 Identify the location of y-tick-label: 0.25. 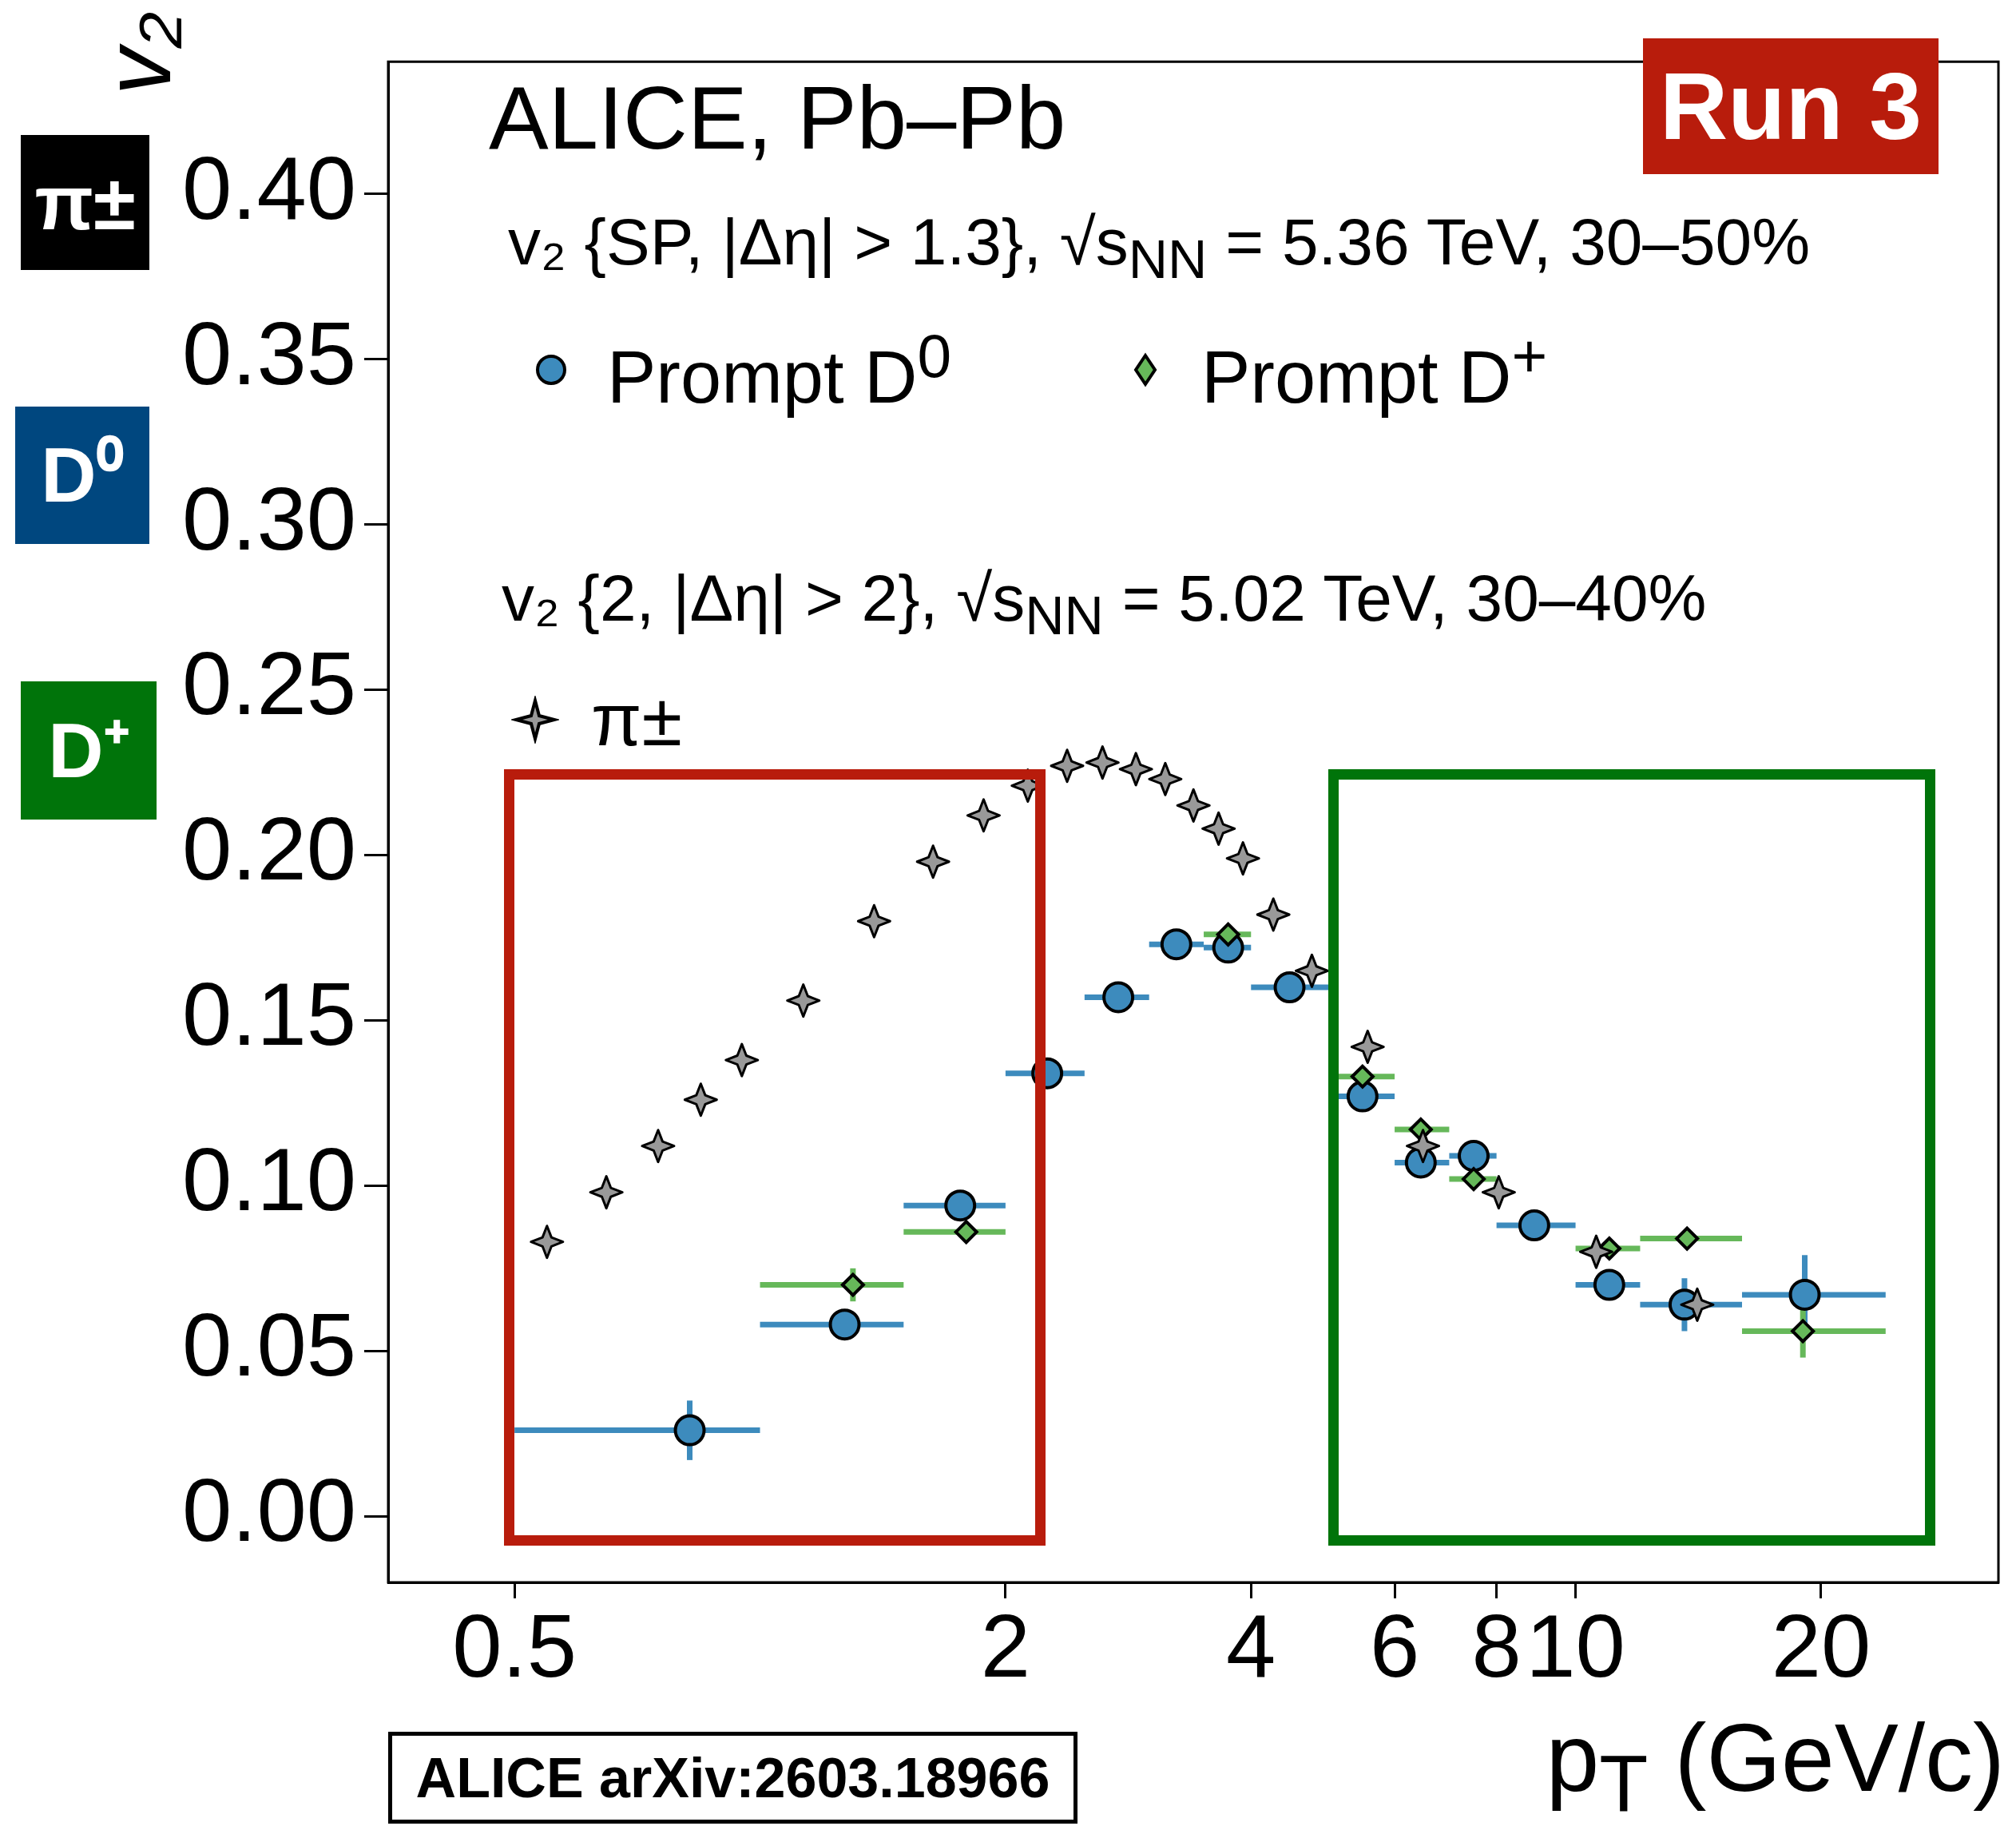
(269, 684).